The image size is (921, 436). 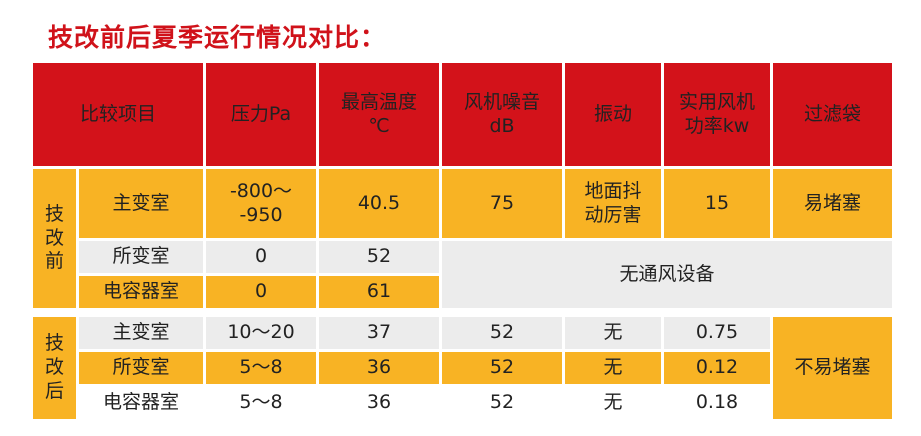 What do you see at coordinates (379, 114) in the screenshot?
I see `header-max-temp: 最高温度 ℃` at bounding box center [379, 114].